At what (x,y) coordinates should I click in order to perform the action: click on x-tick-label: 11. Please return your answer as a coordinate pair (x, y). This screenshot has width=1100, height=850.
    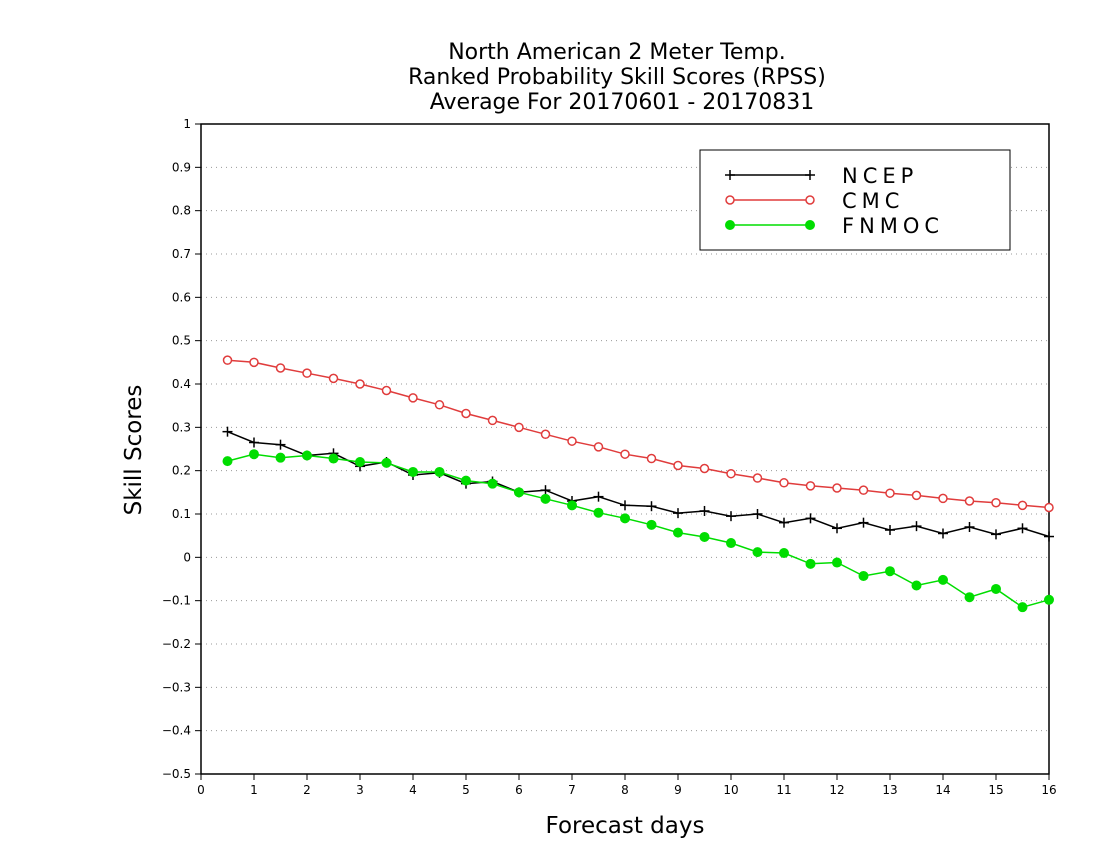
    Looking at the image, I should click on (783, 790).